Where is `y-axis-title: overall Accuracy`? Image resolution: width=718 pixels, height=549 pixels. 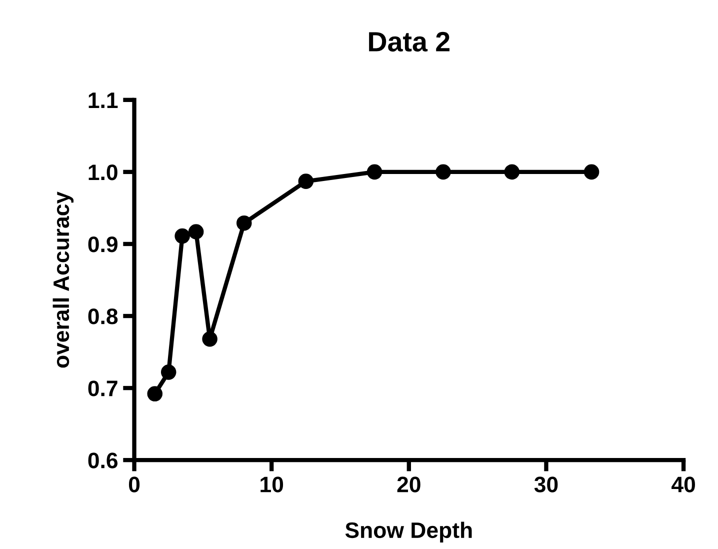
y-axis-title: overall Accuracy is located at coordinates (63, 280).